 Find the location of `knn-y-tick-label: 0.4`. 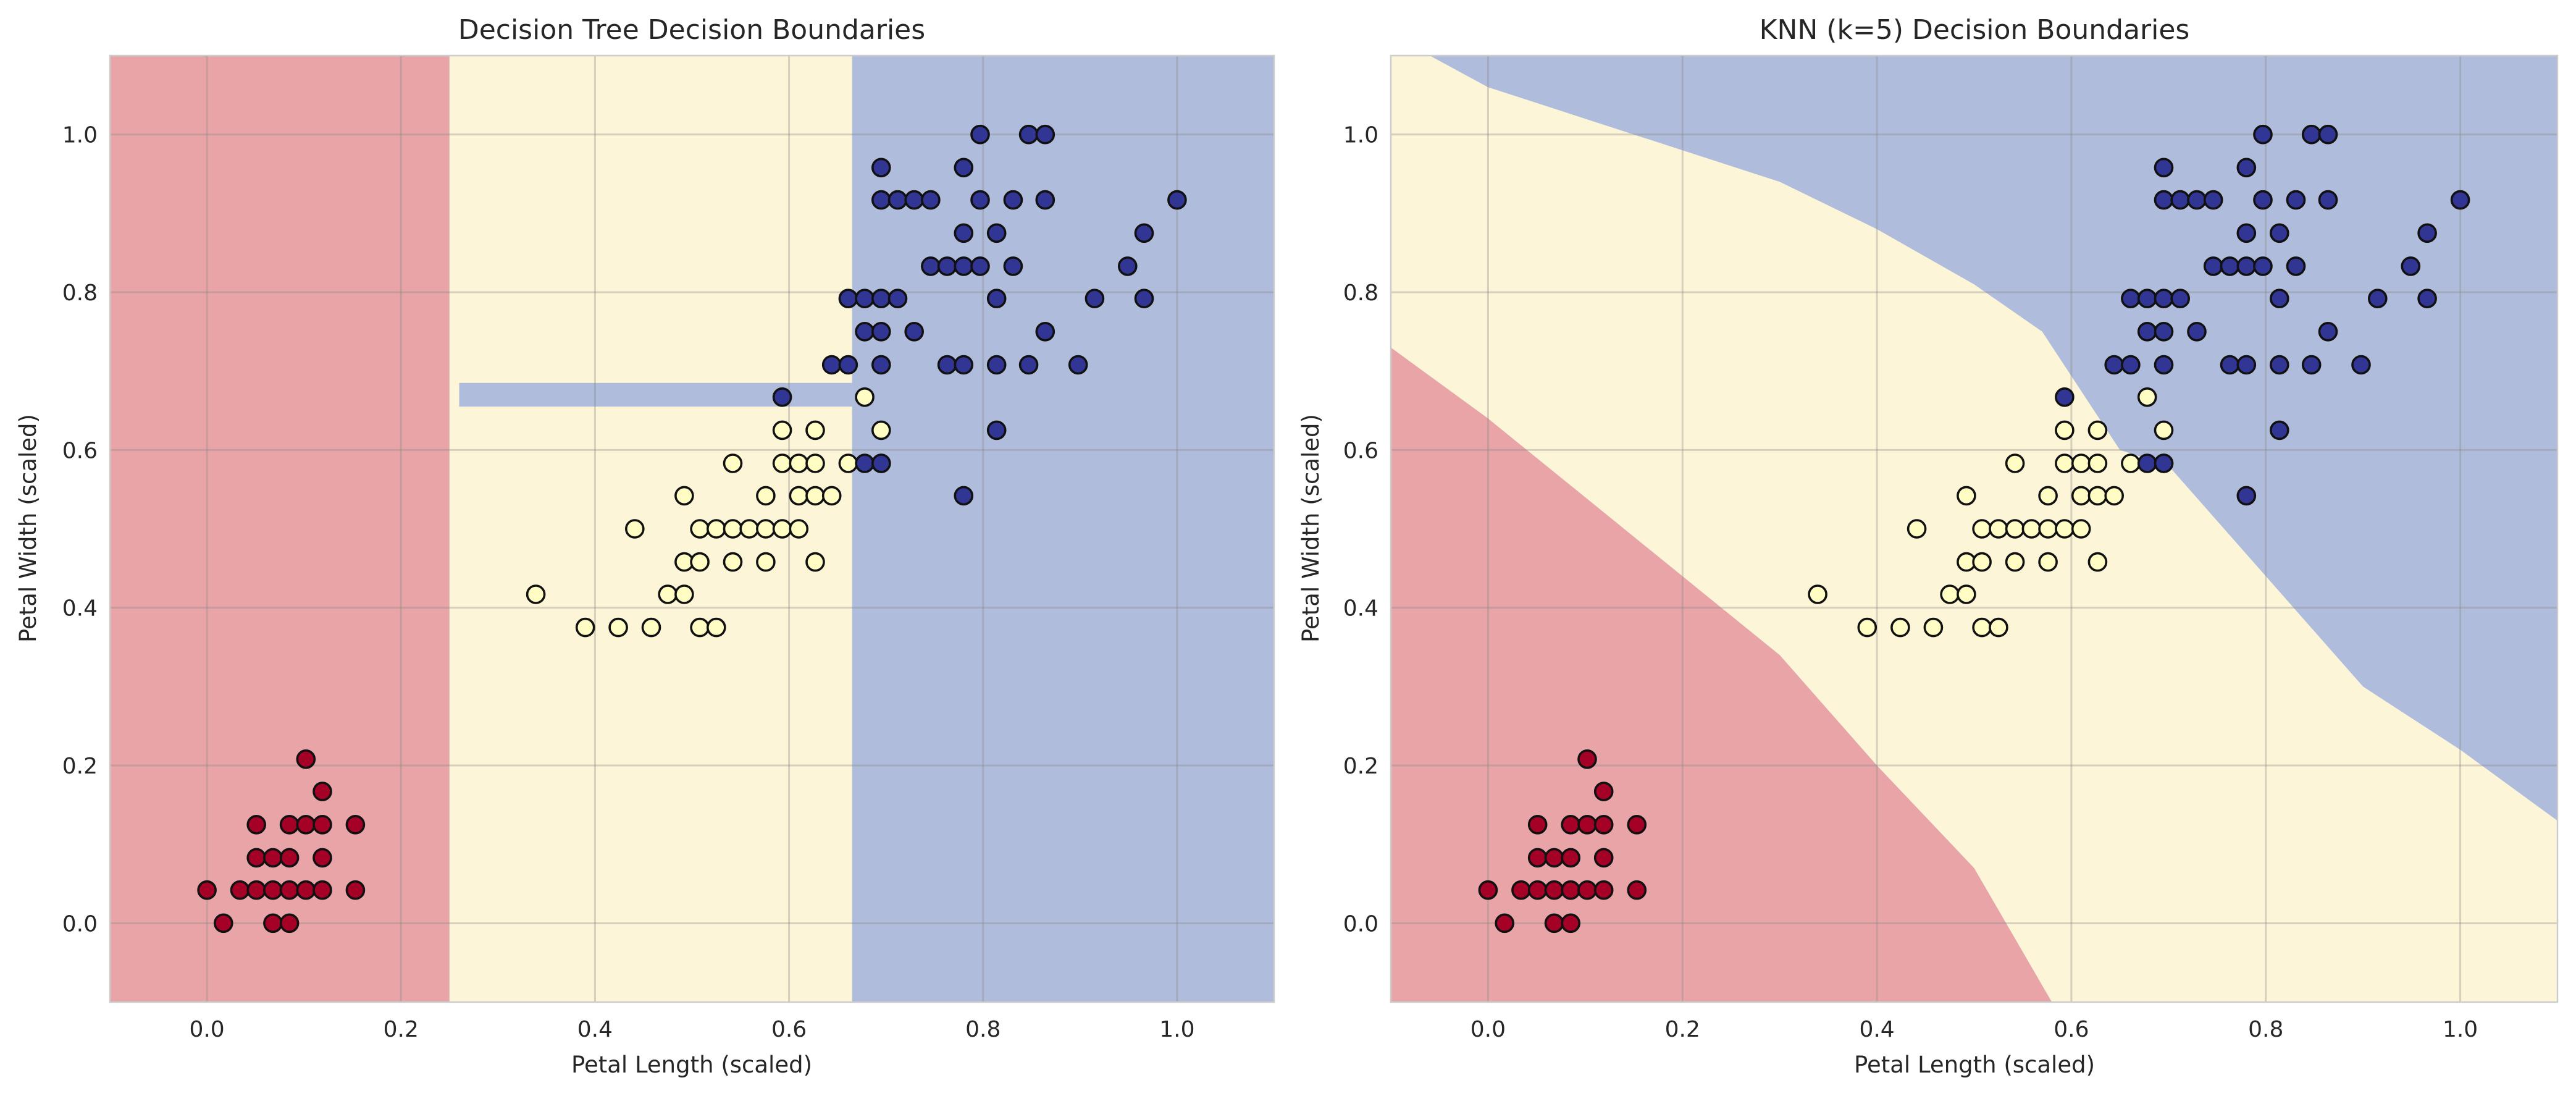

knn-y-tick-label: 0.4 is located at coordinates (1360, 609).